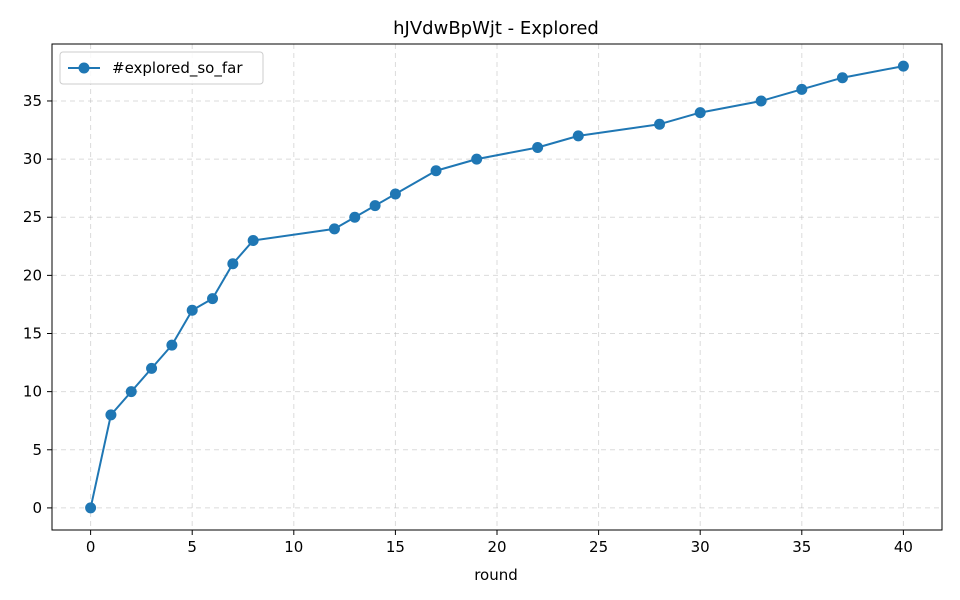 The width and height of the screenshot is (960, 600). Describe the element at coordinates (903, 547) in the screenshot. I see `x-tick-label: 40` at that location.